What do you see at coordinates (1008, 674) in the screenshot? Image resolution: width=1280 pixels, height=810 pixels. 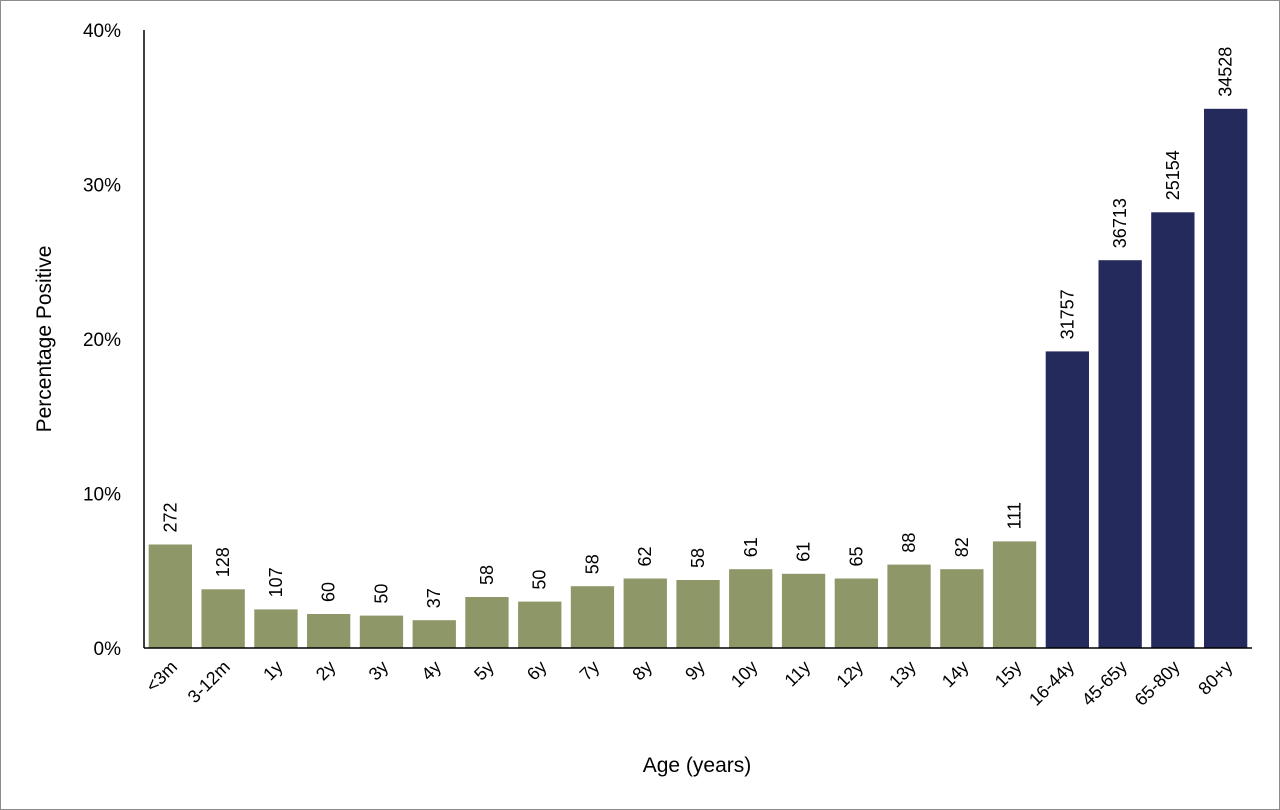 I see `x-tick-label-16: 15y` at bounding box center [1008, 674].